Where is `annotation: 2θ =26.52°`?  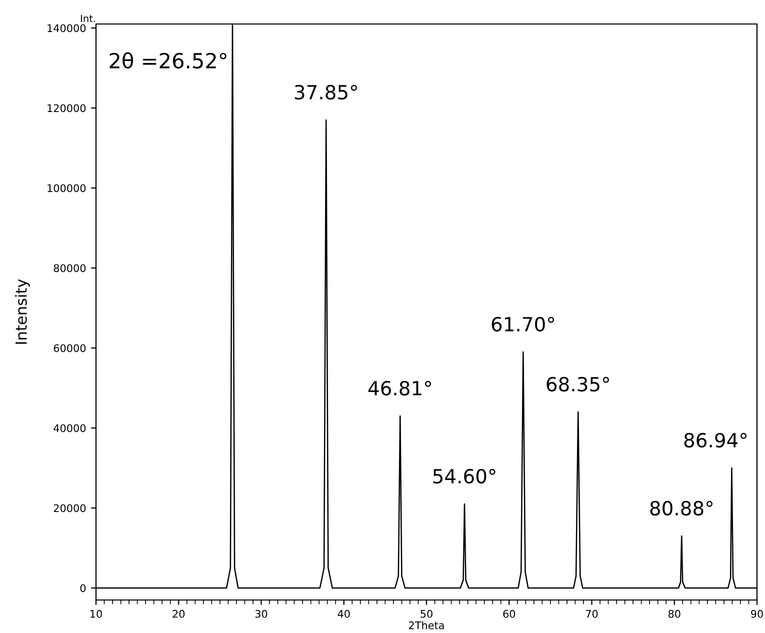 annotation: 2θ =26.52° is located at coordinates (168, 60).